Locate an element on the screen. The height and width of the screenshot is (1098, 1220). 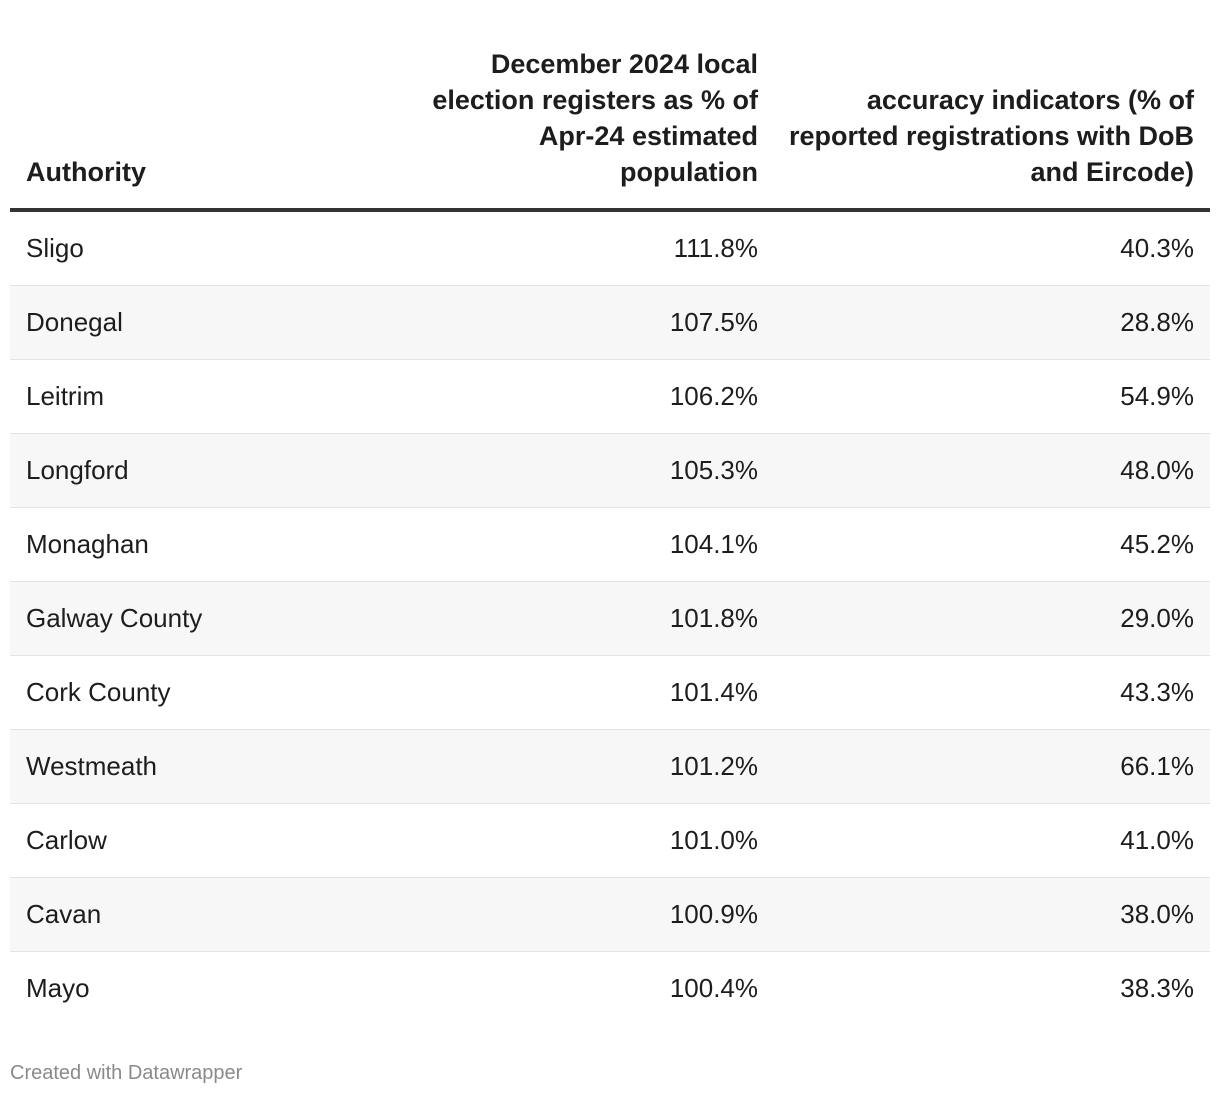
cell-authority: Galway County is located at coordinates (205, 618).